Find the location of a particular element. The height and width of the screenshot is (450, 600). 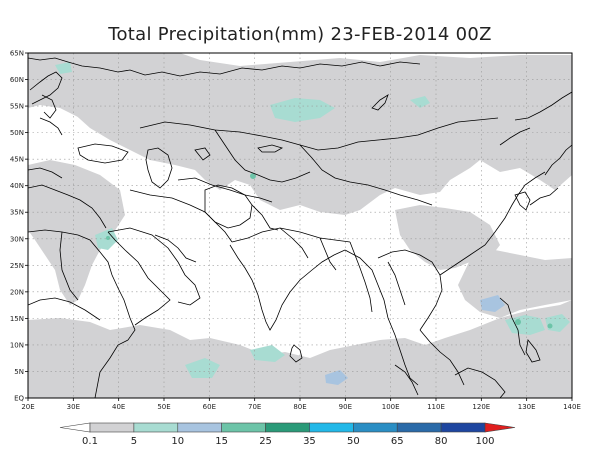

lat-tick-label: 65N is located at coordinates (17, 54).